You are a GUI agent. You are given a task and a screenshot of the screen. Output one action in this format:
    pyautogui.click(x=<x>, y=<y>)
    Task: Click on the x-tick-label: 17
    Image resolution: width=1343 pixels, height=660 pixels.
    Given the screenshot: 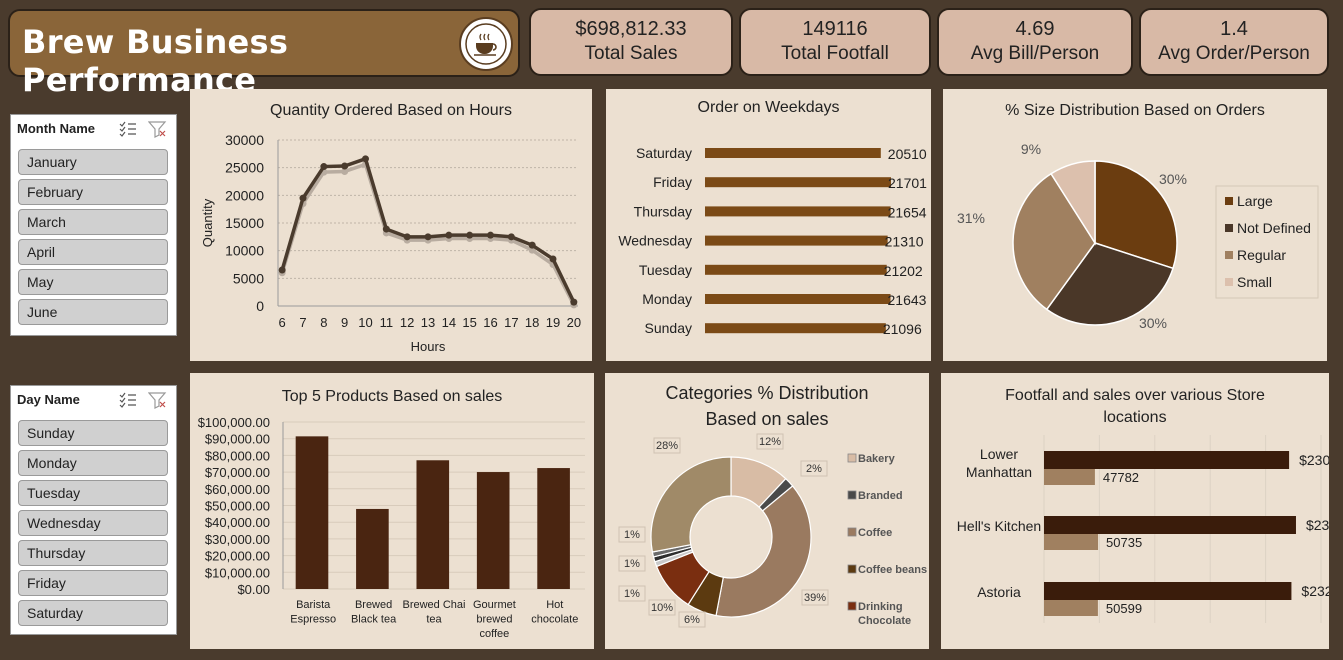 What is the action you would take?
    pyautogui.click(x=511, y=322)
    